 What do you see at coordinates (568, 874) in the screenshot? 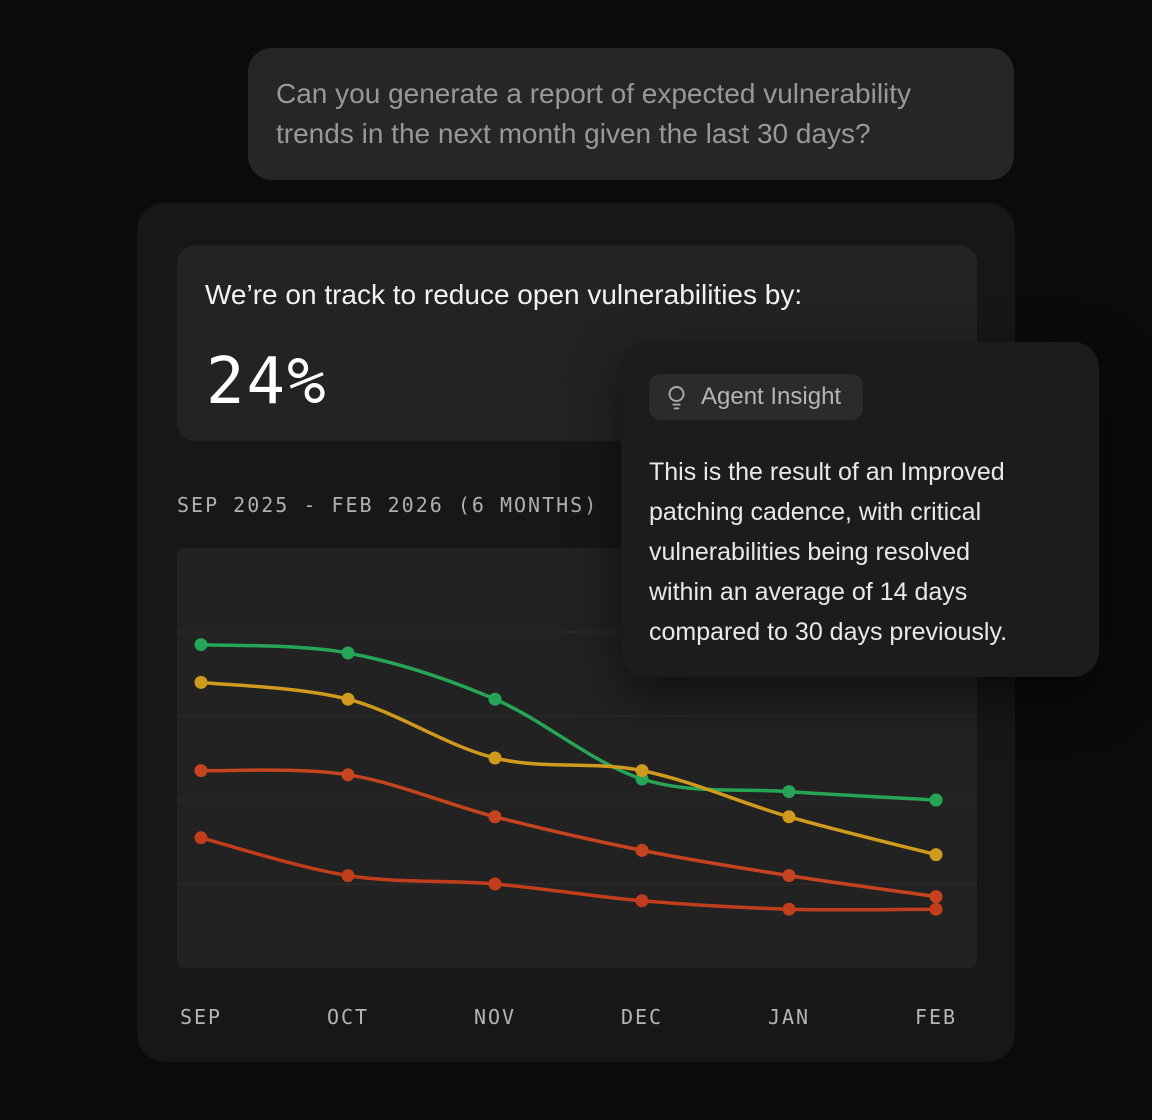
I see `chart-line-red` at bounding box center [568, 874].